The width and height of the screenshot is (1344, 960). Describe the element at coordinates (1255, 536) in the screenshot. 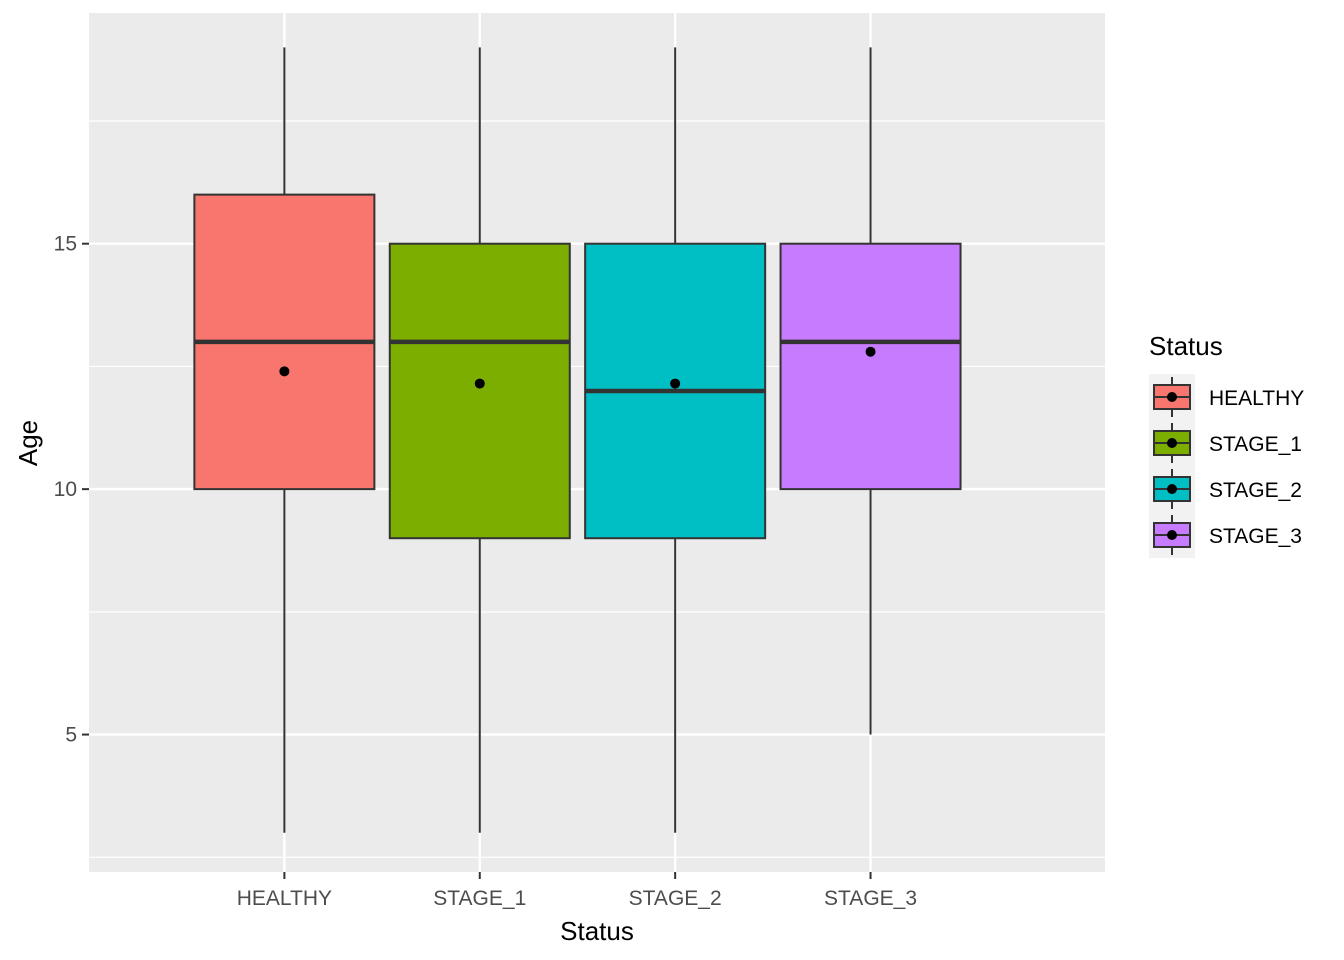

I see `legend-label: STAGE_3` at that location.